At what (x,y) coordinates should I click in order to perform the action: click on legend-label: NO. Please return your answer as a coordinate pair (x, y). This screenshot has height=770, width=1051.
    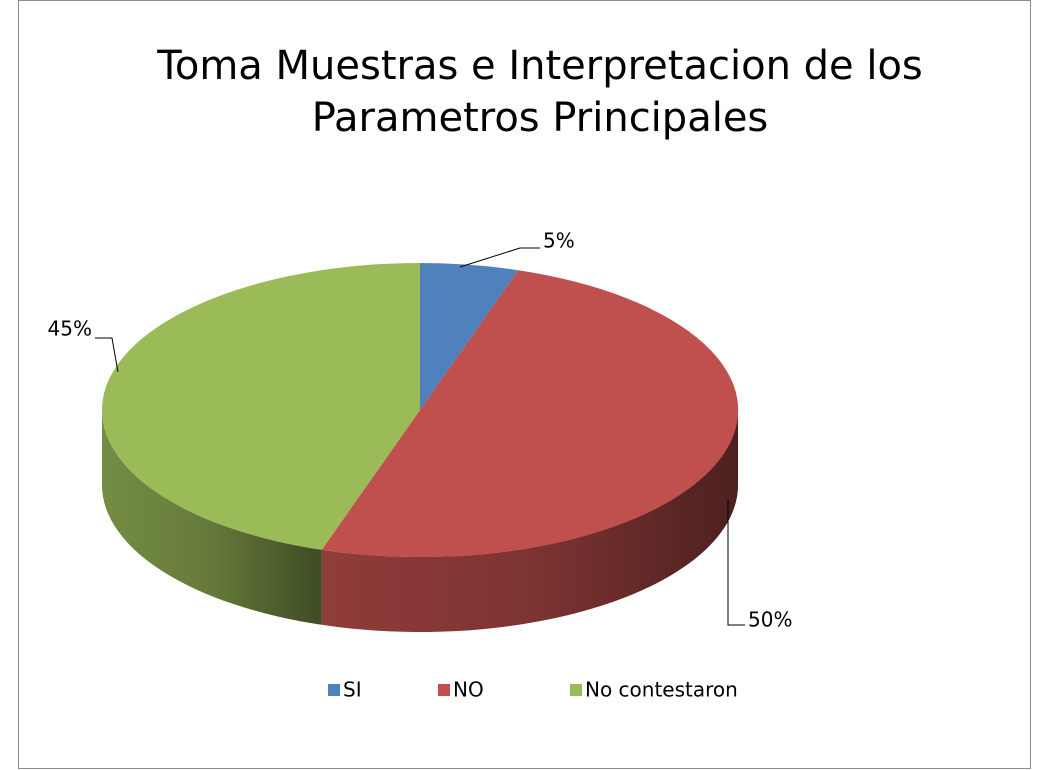
    Looking at the image, I should click on (468, 690).